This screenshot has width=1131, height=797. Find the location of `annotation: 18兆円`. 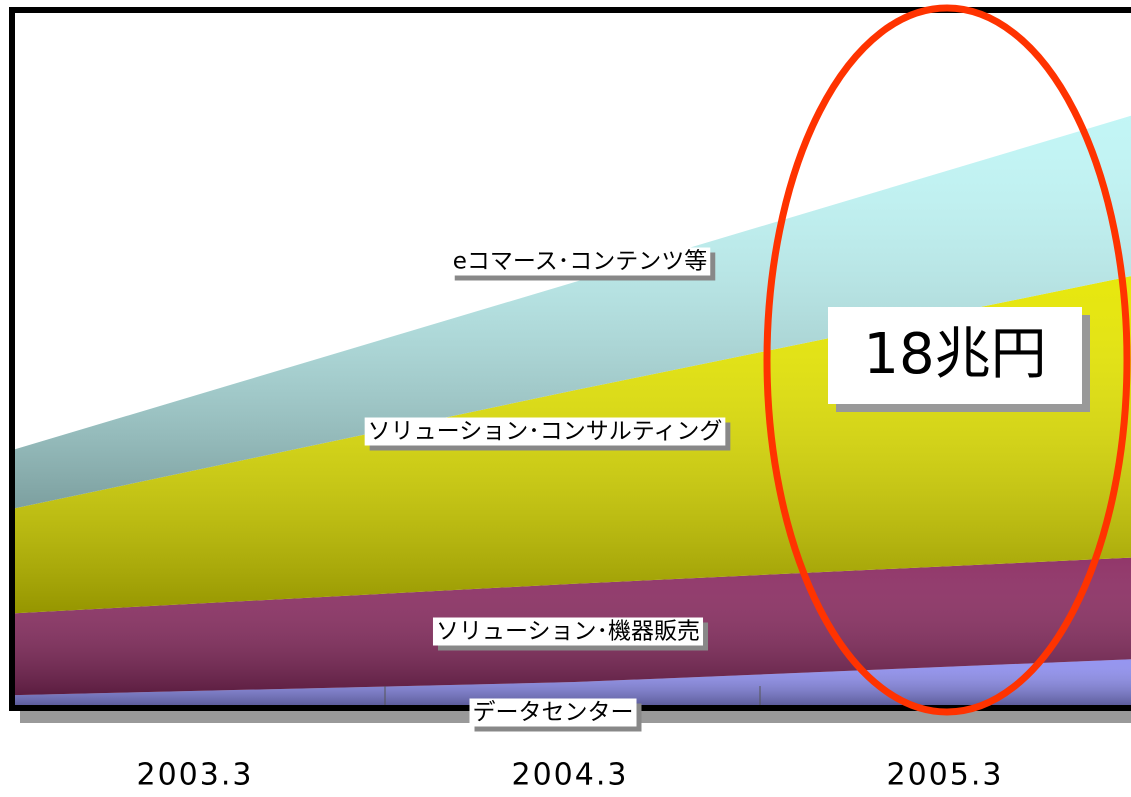

annotation: 18兆円 is located at coordinates (954, 354).